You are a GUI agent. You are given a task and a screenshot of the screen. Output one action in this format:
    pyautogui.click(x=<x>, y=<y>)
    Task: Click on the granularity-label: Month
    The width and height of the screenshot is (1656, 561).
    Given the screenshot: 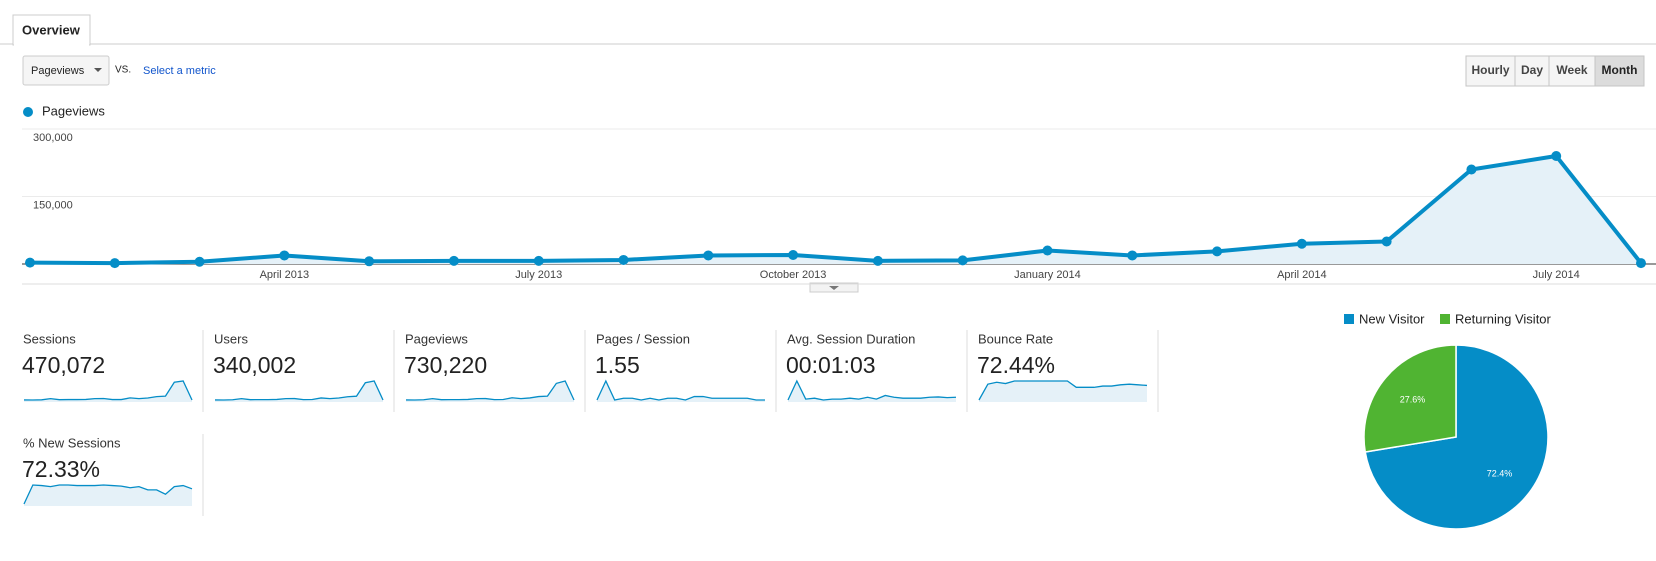 What is the action you would take?
    pyautogui.click(x=1620, y=70)
    